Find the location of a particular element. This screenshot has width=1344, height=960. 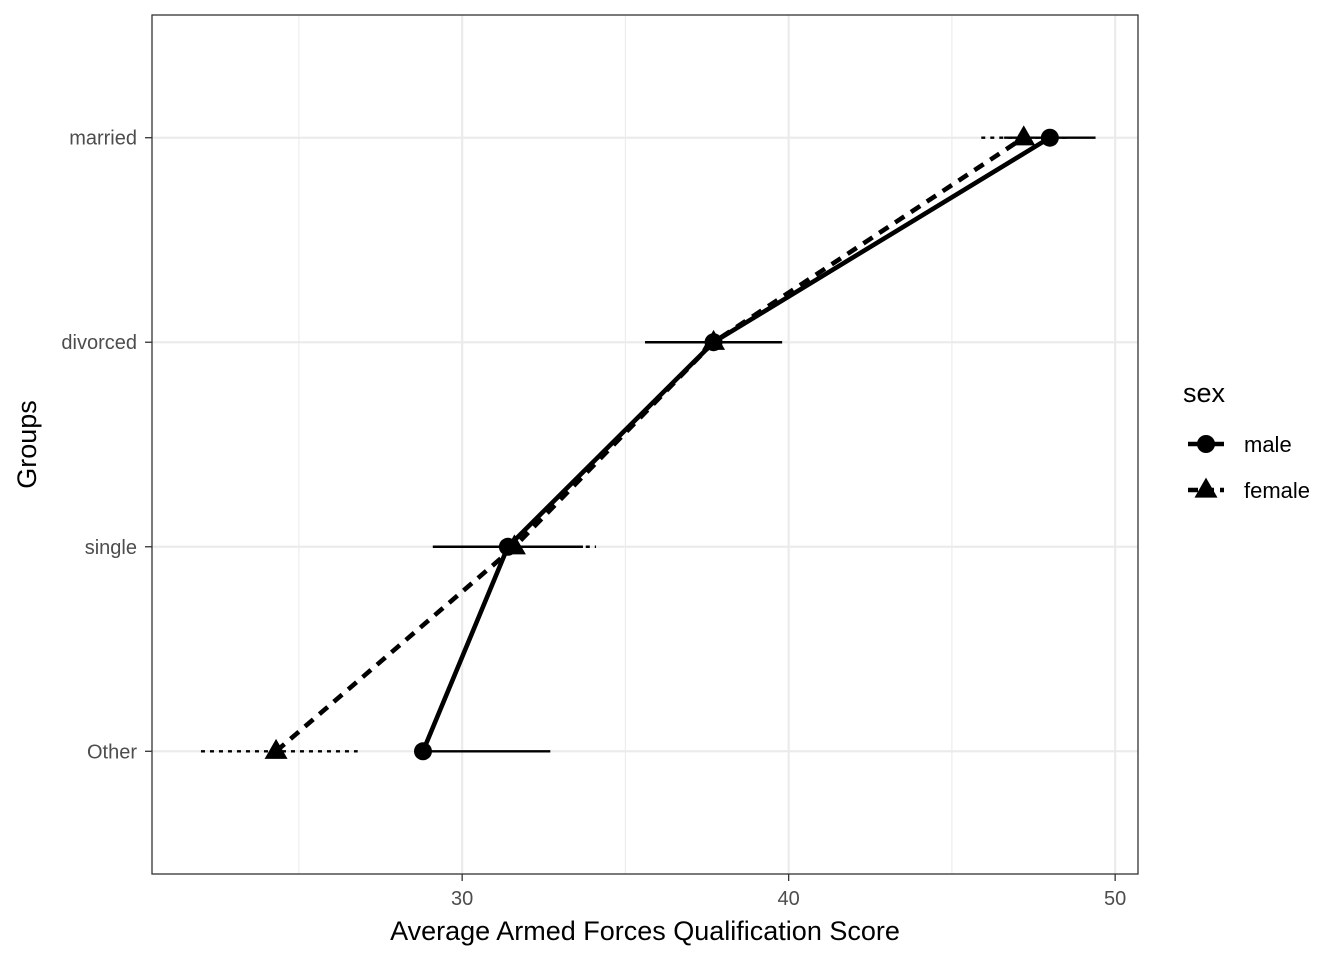

x-axis-title: Average Armed Forces Qualification Score is located at coordinates (645, 931).